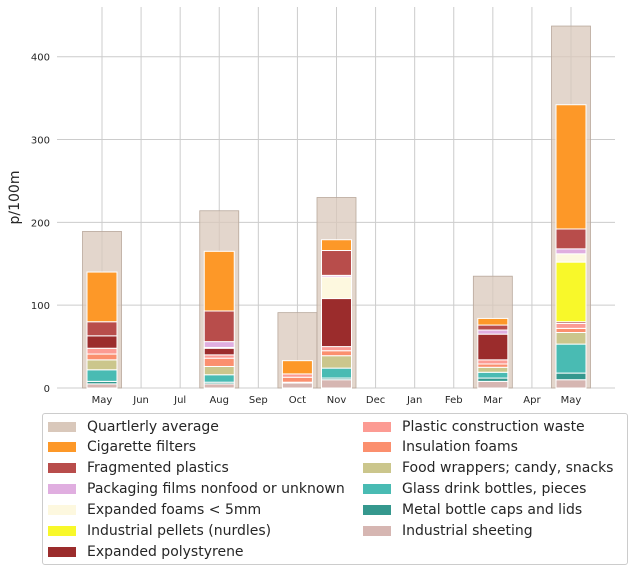  Describe the element at coordinates (133, 426) in the screenshot. I see `legend-item: Quartlerly average` at that location.